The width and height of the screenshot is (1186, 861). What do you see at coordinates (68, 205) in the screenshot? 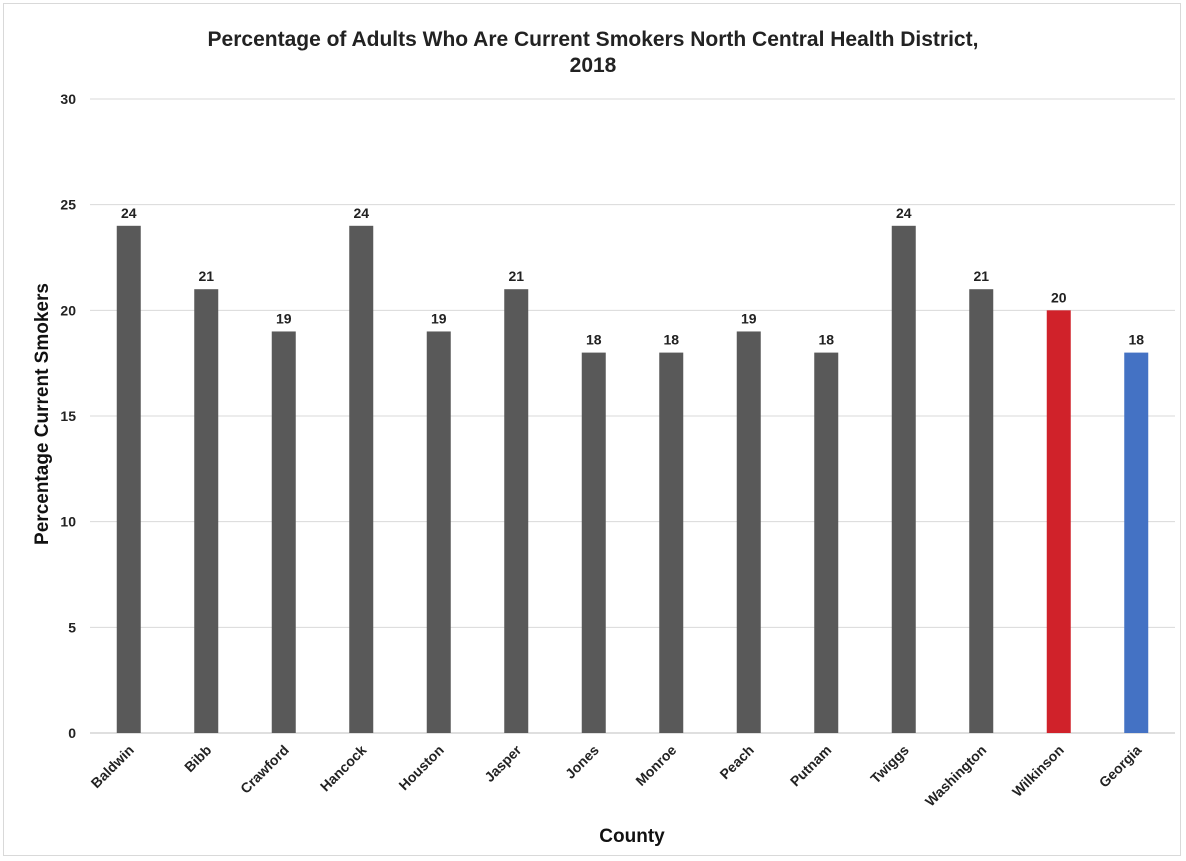
I see `y-tick-label: 25` at bounding box center [68, 205].